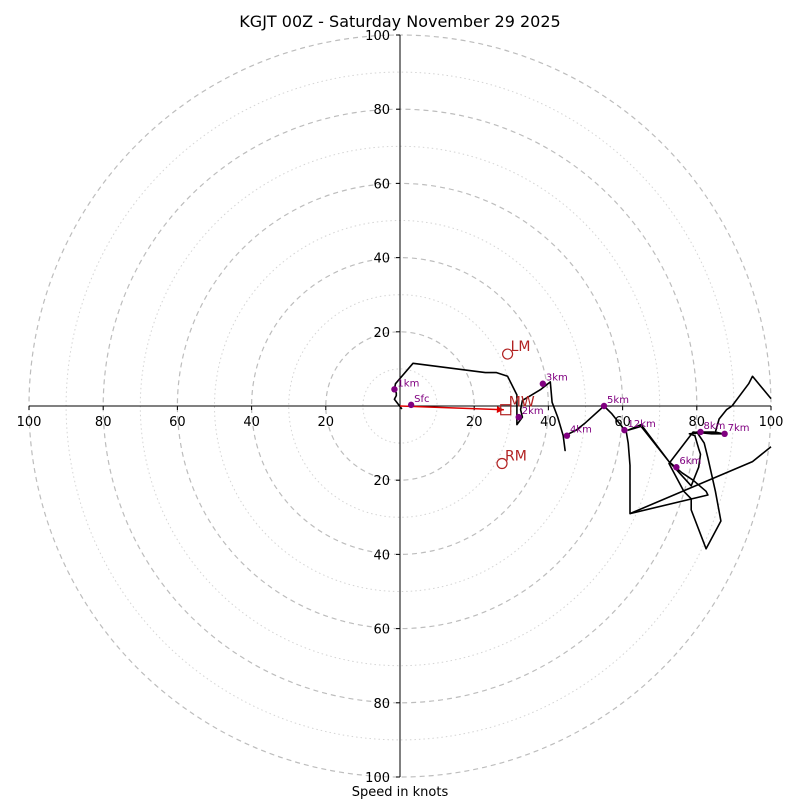  I want to click on height-point-7km: 7km, so click(735, 430).